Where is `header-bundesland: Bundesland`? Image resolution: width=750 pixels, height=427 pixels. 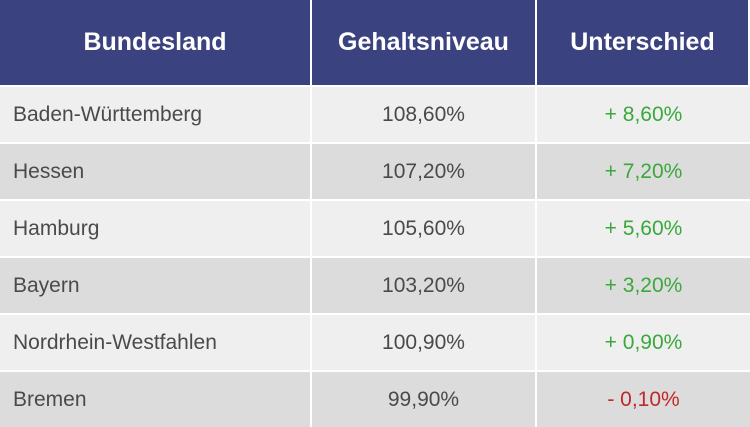
header-bundesland: Bundesland is located at coordinates (156, 42).